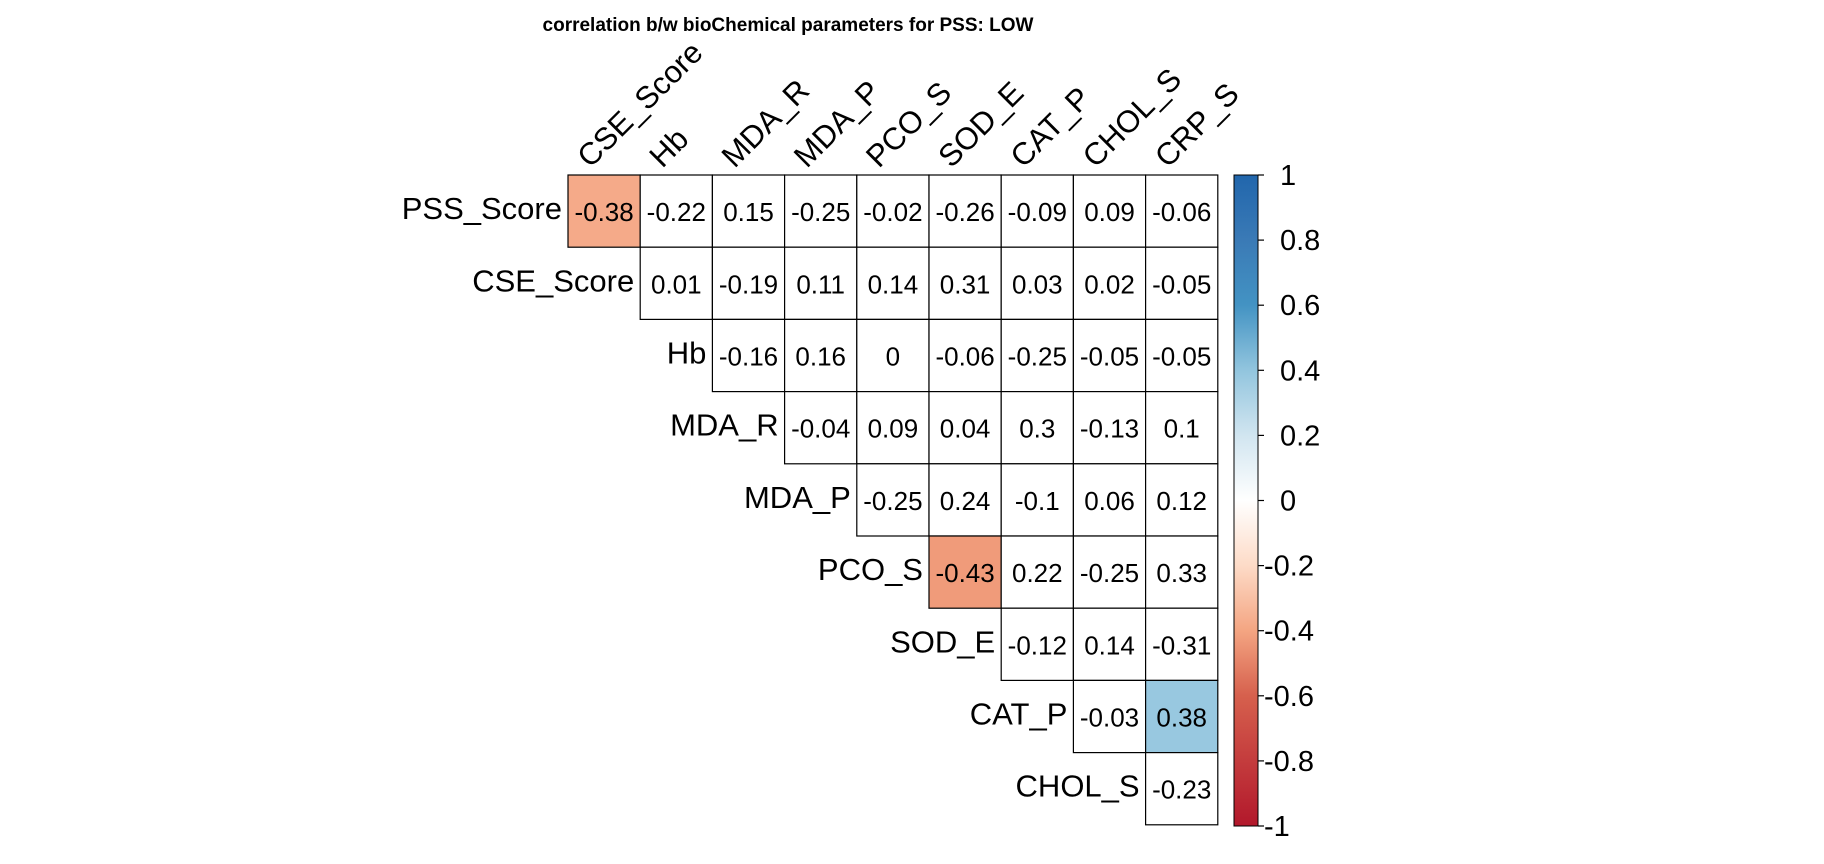 This screenshot has height=864, width=1824. What do you see at coordinates (748, 284) in the screenshot?
I see `cell-value-label: -0.19` at bounding box center [748, 284].